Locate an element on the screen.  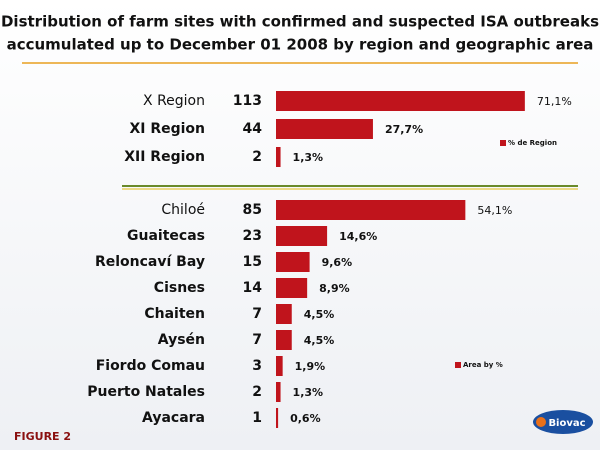
count-label: 1 is located at coordinates (257, 418).